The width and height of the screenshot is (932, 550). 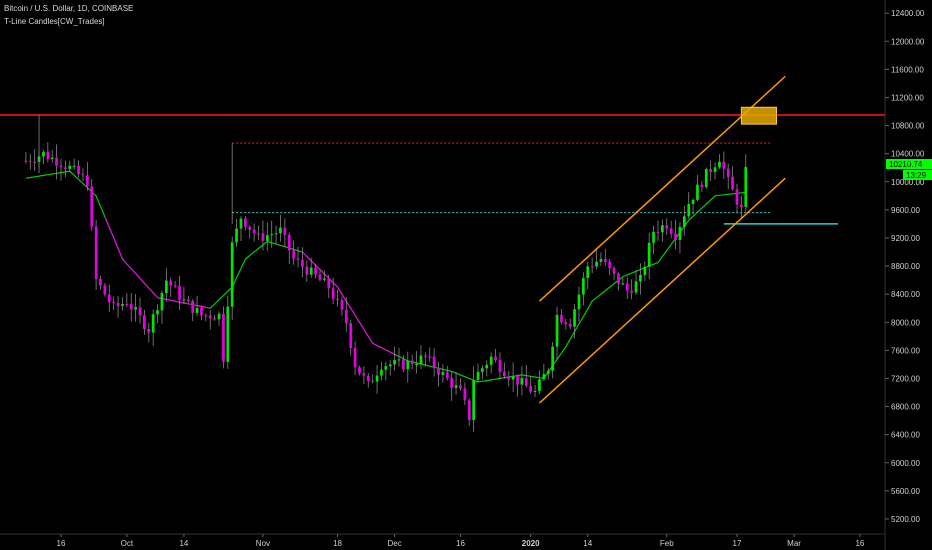 I want to click on x-tick-label: 16, so click(x=859, y=543).